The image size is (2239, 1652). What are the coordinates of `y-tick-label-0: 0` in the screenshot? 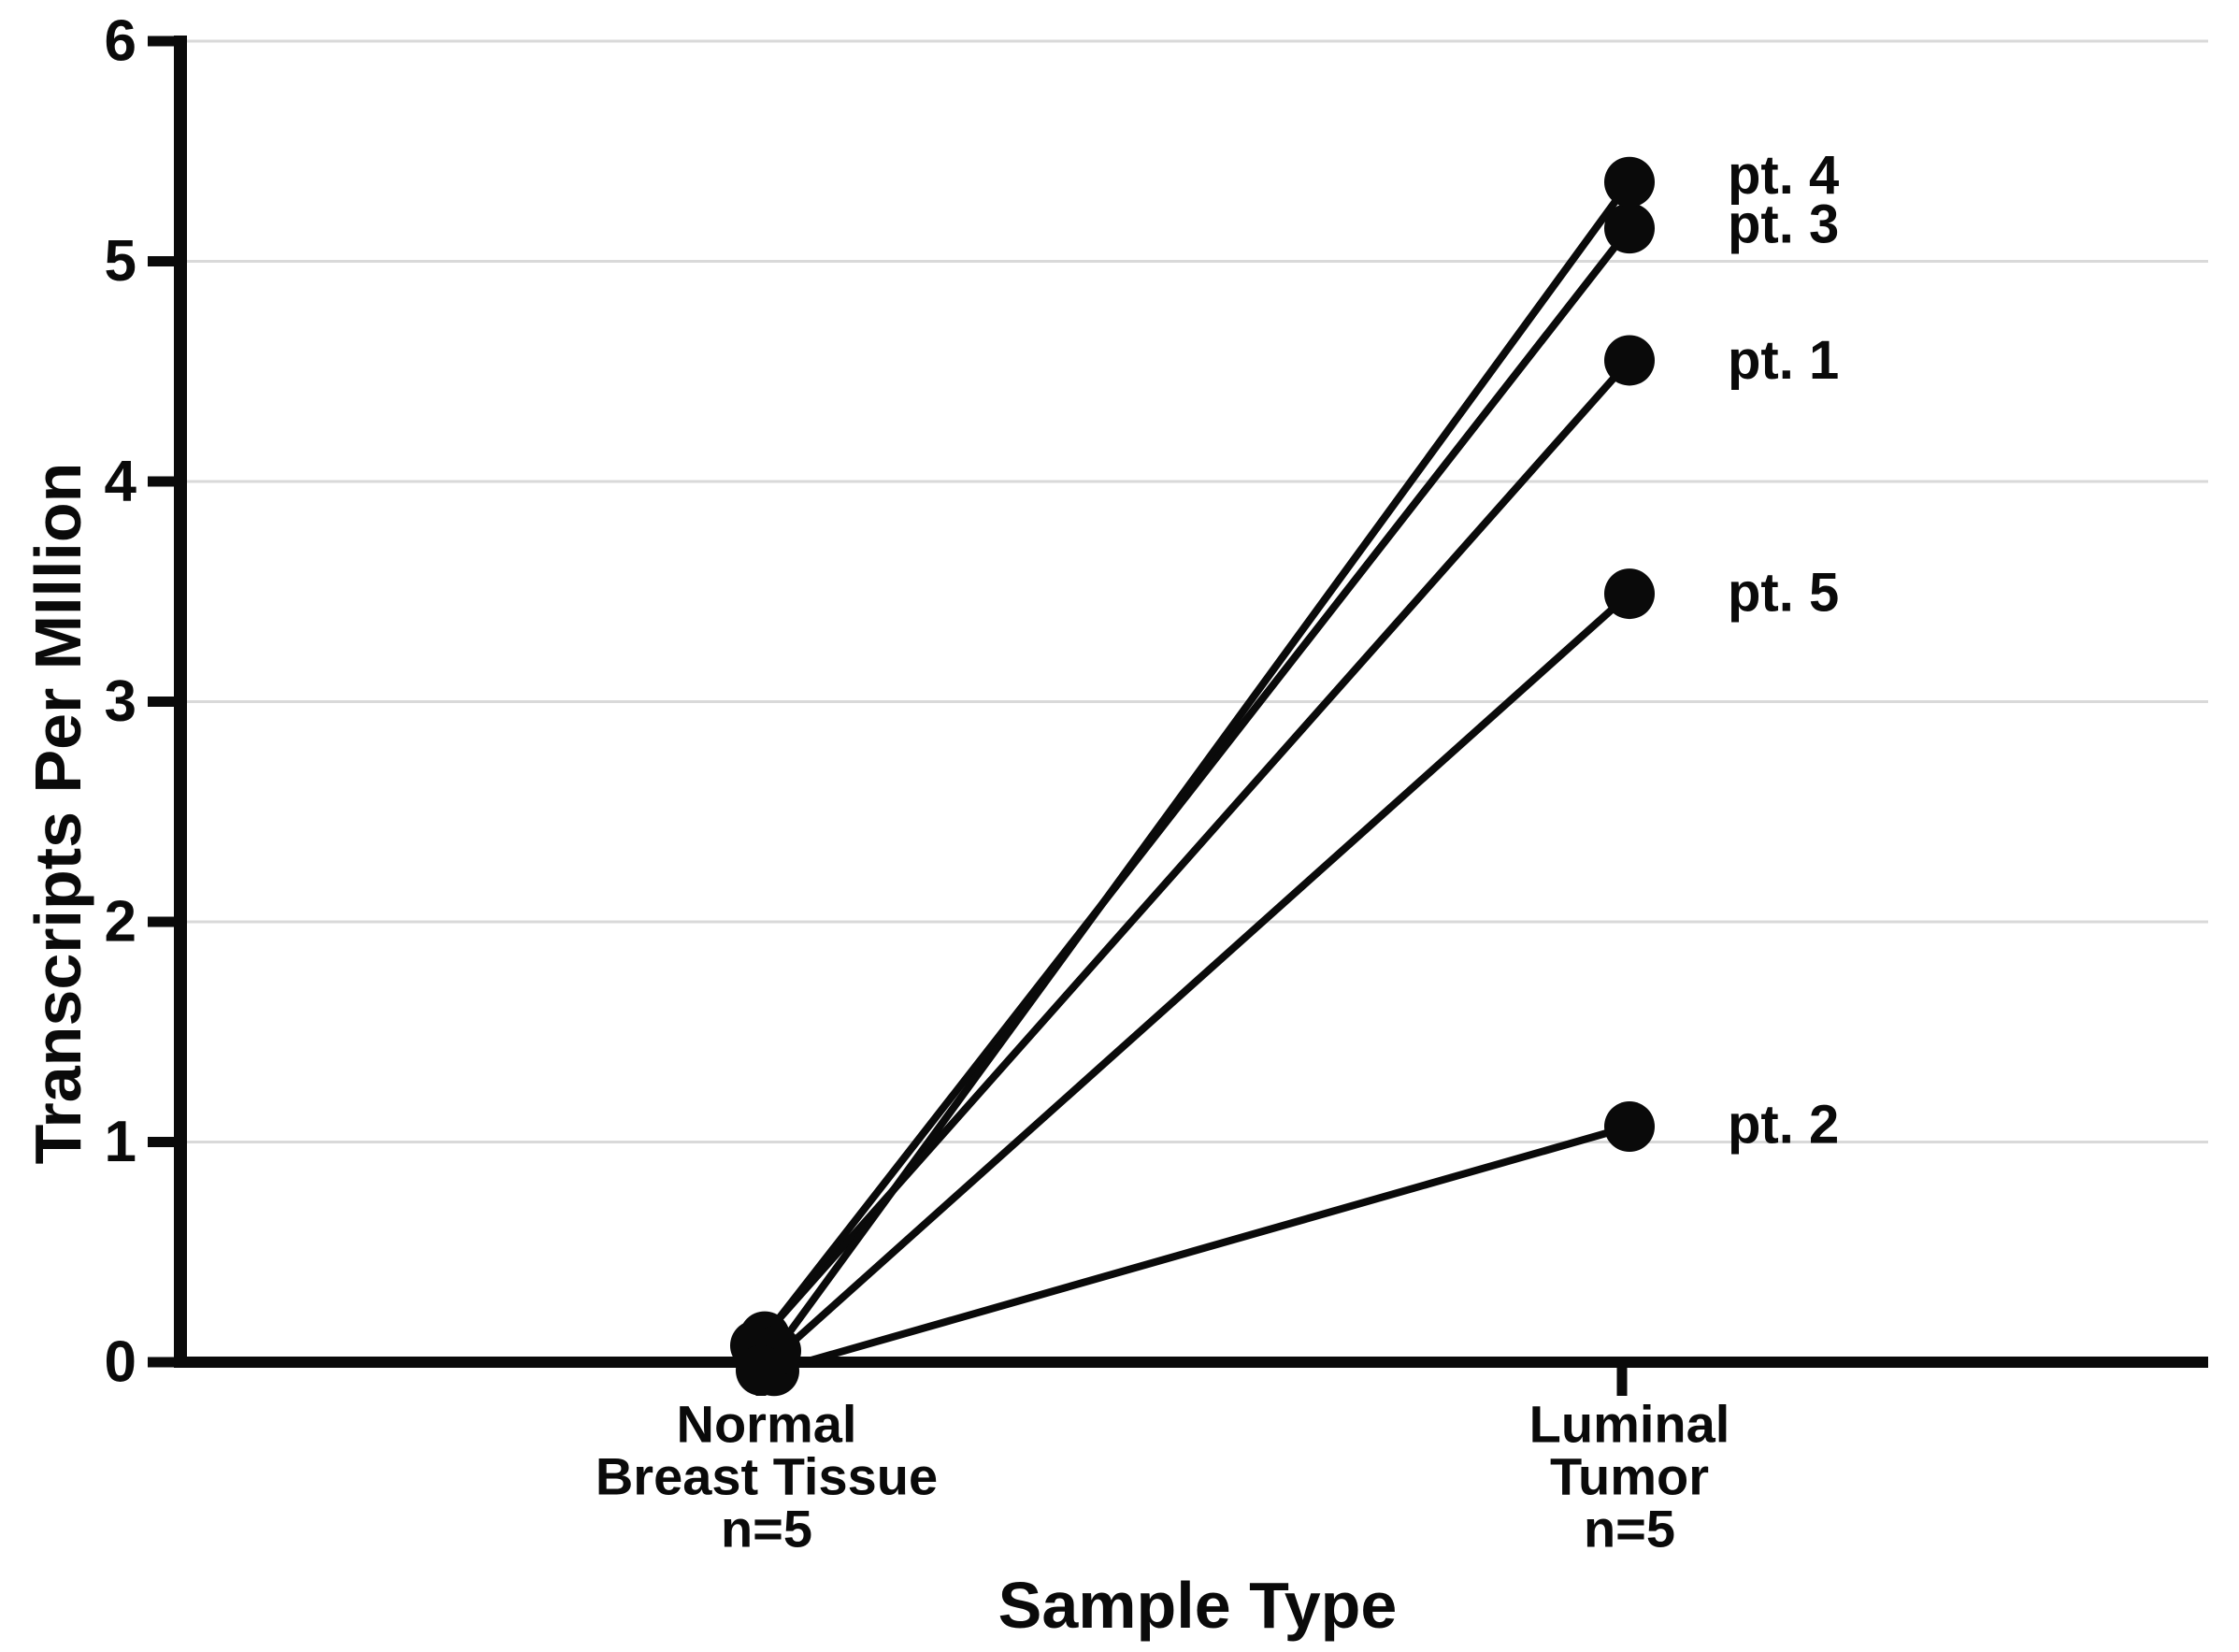 It's located at (120, 1362).